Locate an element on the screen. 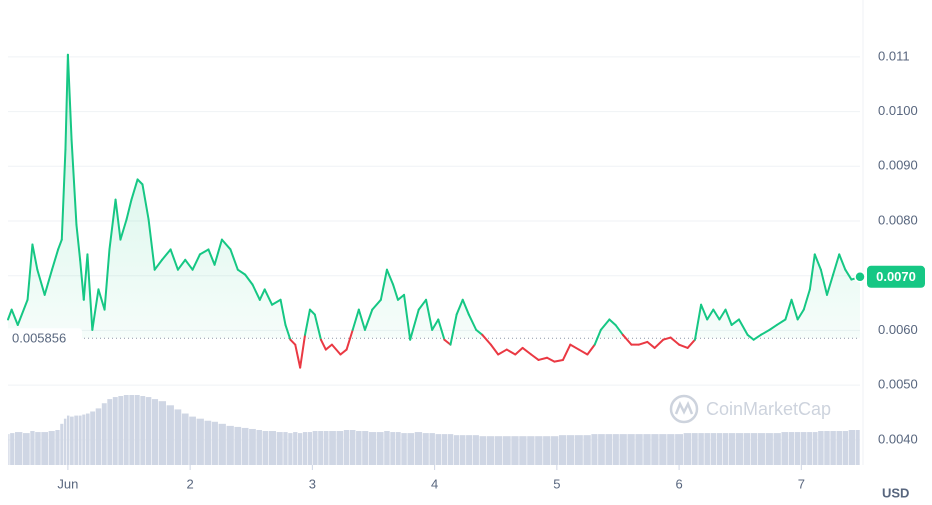 This screenshot has width=932, height=505. y-tick-label: 0.011 is located at coordinates (894, 55).